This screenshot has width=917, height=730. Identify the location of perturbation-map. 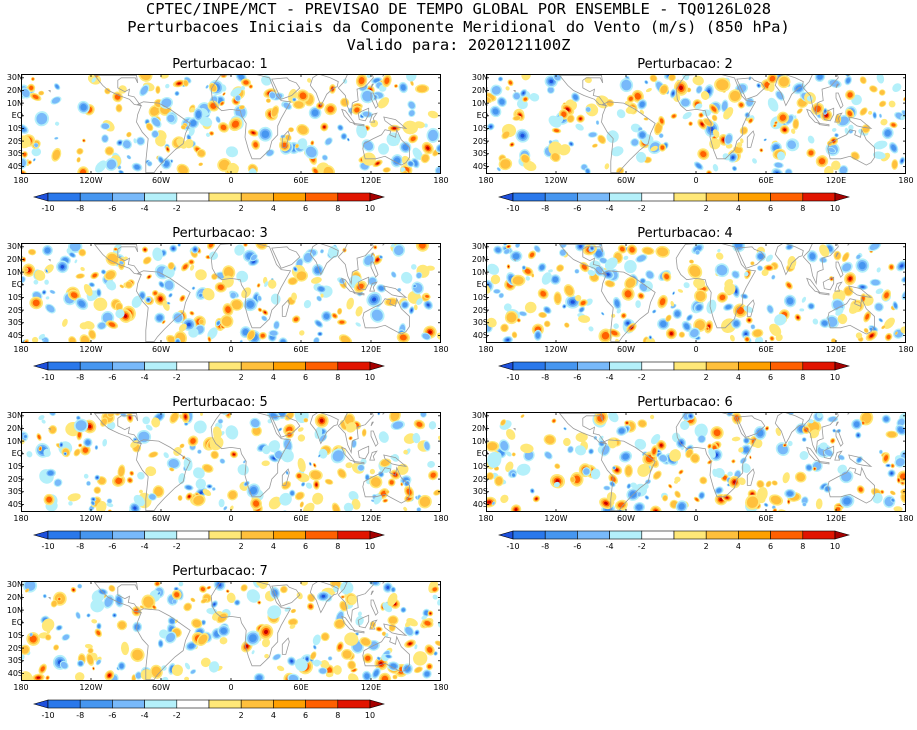
(696, 124).